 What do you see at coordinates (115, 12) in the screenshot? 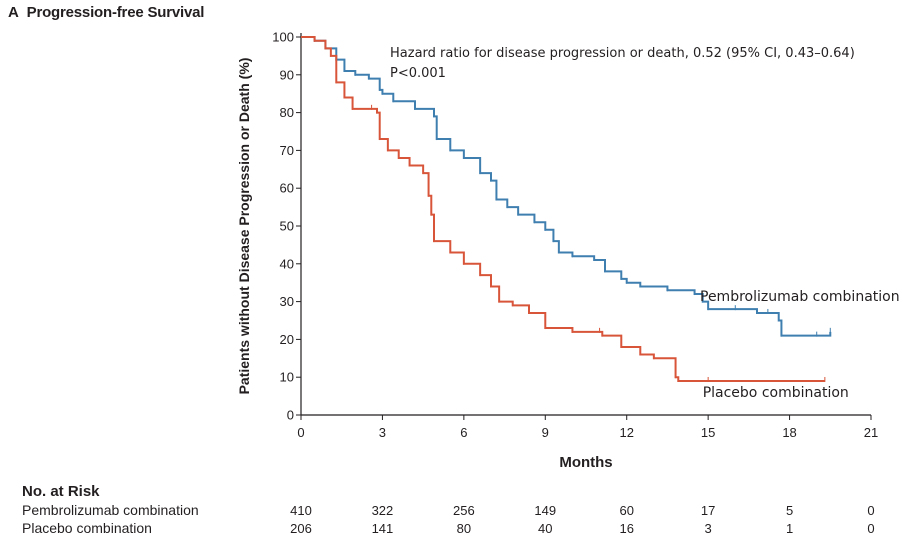
I see `panel-title-text: Progression-free Survival` at bounding box center [115, 12].